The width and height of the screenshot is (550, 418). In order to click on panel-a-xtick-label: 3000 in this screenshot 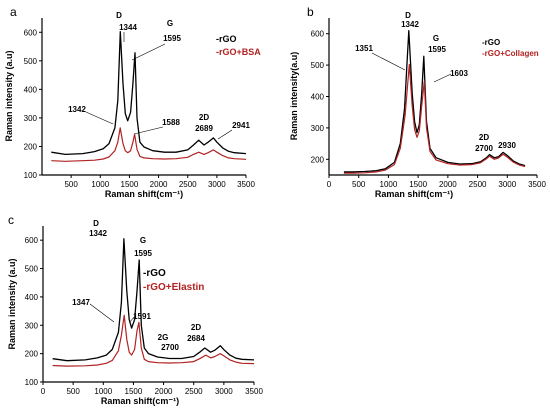, I will do `click(217, 184)`.